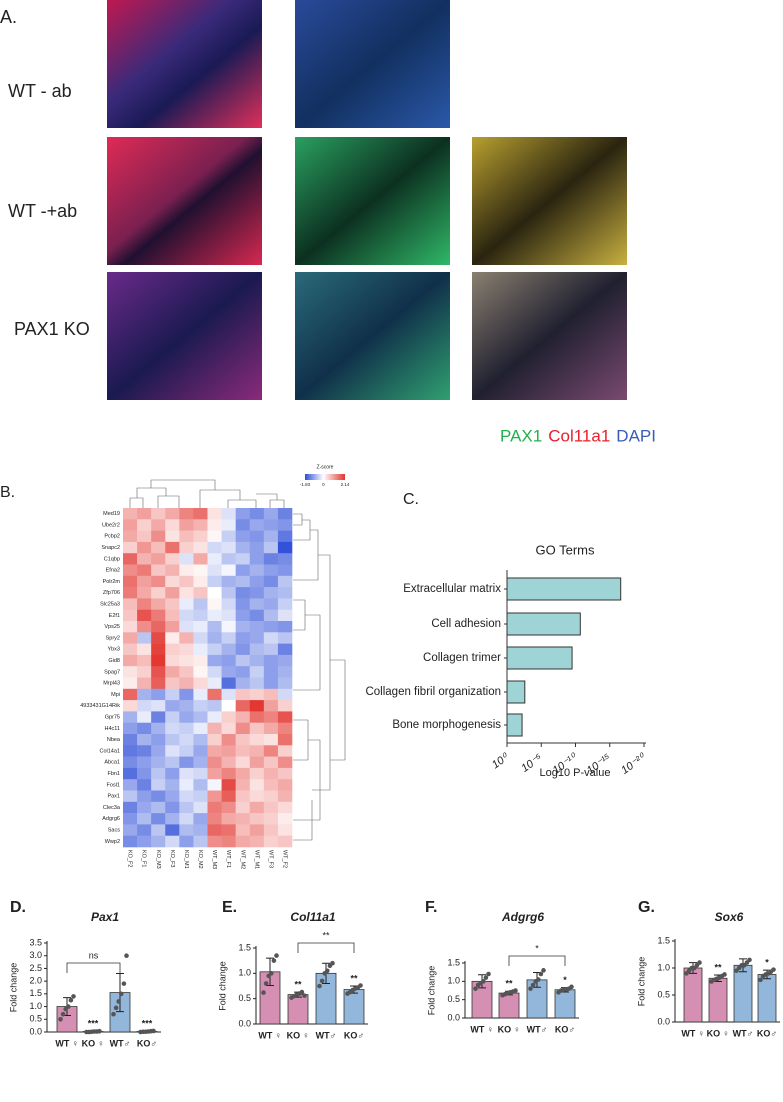 This screenshot has width=783, height=1102. What do you see at coordinates (462, 658) in the screenshot?
I see `category-label: Collagen trimer` at bounding box center [462, 658].